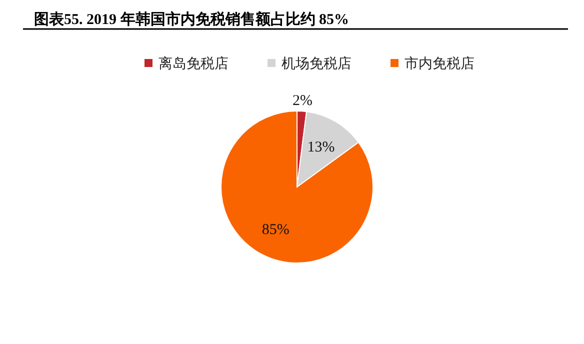 The height and width of the screenshot is (344, 584). Describe the element at coordinates (191, 20) in the screenshot. I see `title: 图表55. 2019 年韩国市内免税销售额占比约 85%` at that location.